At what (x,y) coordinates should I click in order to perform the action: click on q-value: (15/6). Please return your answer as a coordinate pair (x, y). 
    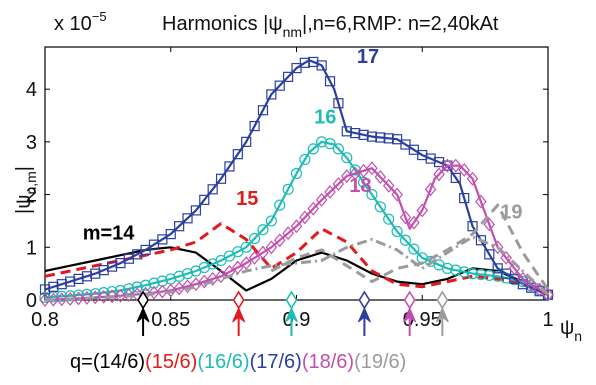
    Looking at the image, I should click on (171, 362).